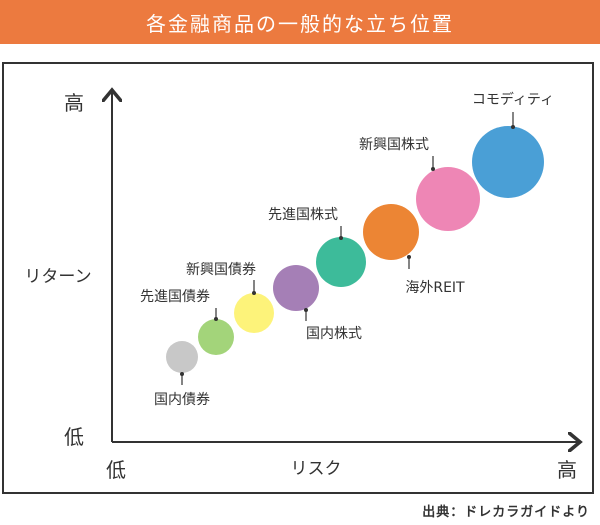 The height and width of the screenshot is (525, 600). I want to click on bubble-developed-stocks, so click(341, 262).